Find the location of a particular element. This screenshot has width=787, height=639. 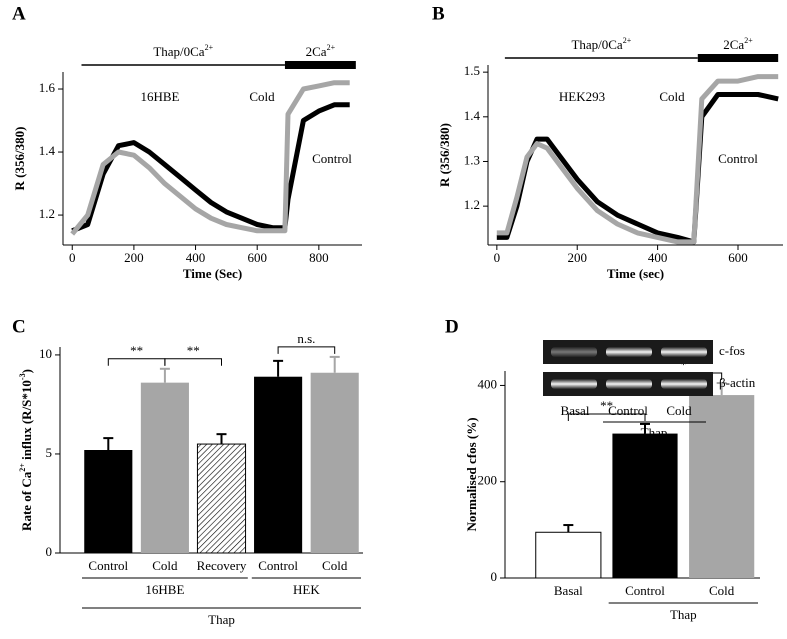

cell-label: 16HBE is located at coordinates (160, 96).